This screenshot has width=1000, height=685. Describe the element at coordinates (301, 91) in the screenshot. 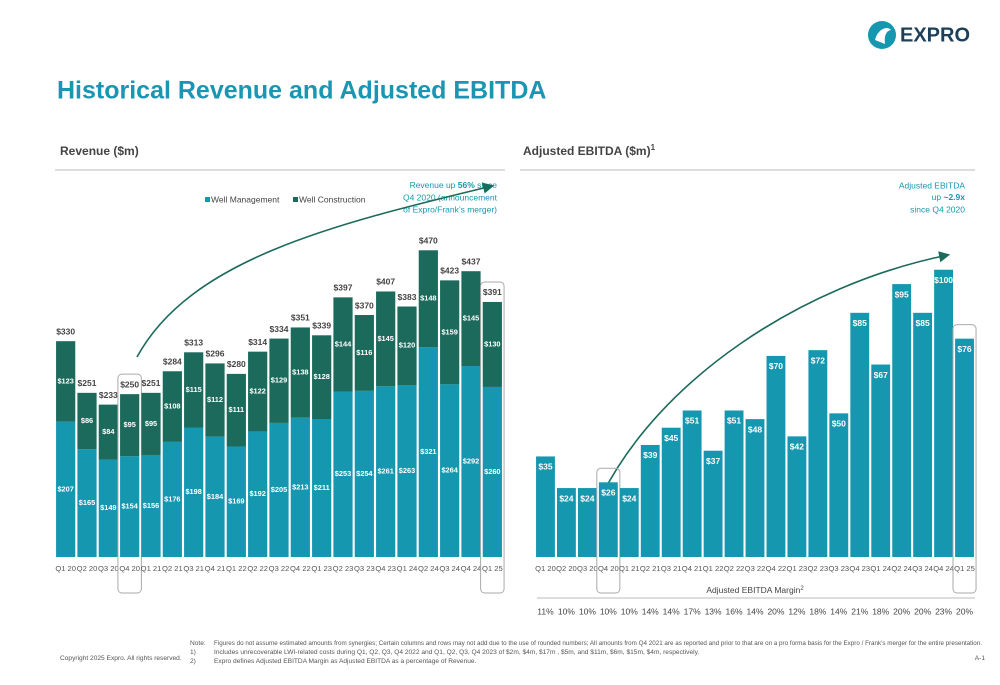

I see `slide-title: Historical Revenue and Adjusted EBITDA` at that location.